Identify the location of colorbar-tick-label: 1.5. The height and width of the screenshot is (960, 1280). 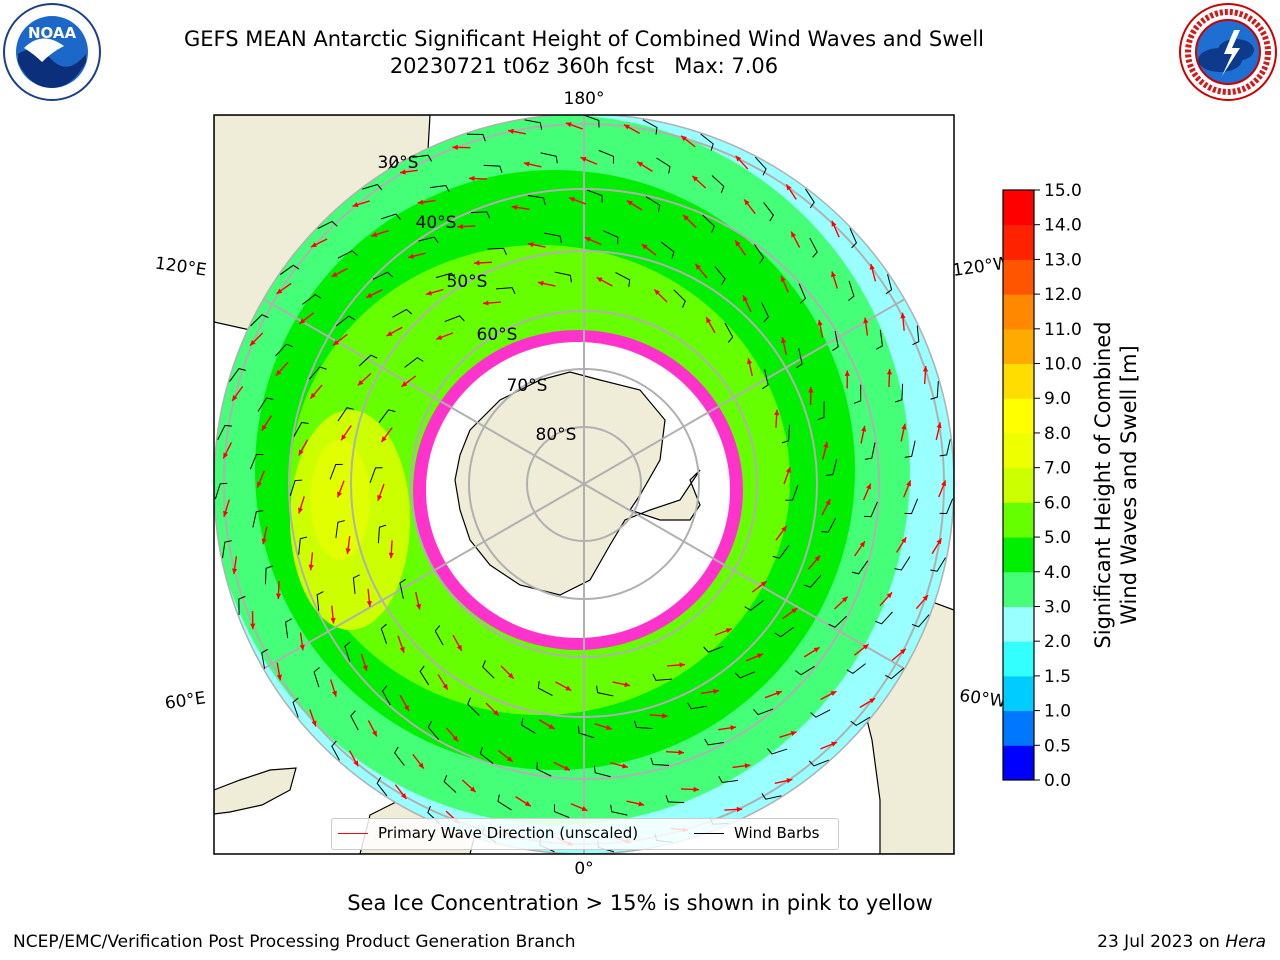
(1057, 677).